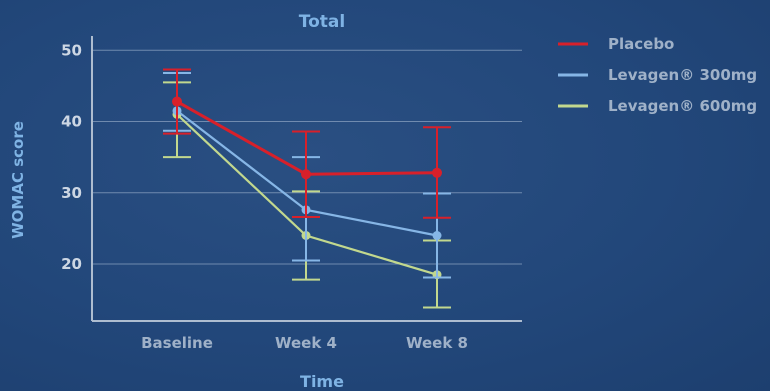 This screenshot has height=391, width=770. What do you see at coordinates (71, 50) in the screenshot?
I see `y-tick-label: 50` at bounding box center [71, 50].